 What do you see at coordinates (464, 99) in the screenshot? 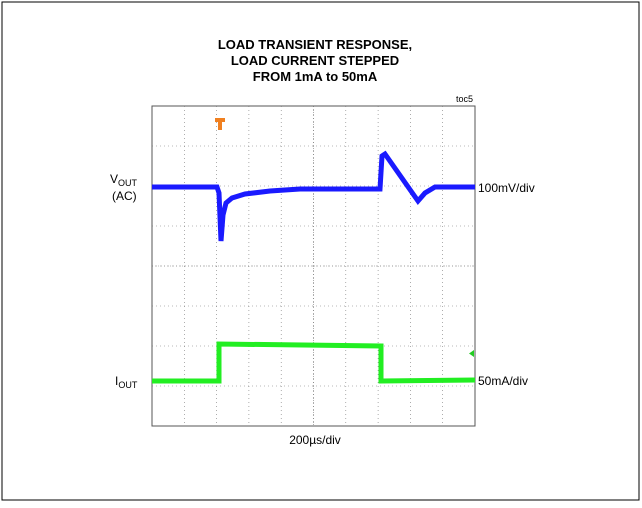
I see `figure-id: toc5` at bounding box center [464, 99].